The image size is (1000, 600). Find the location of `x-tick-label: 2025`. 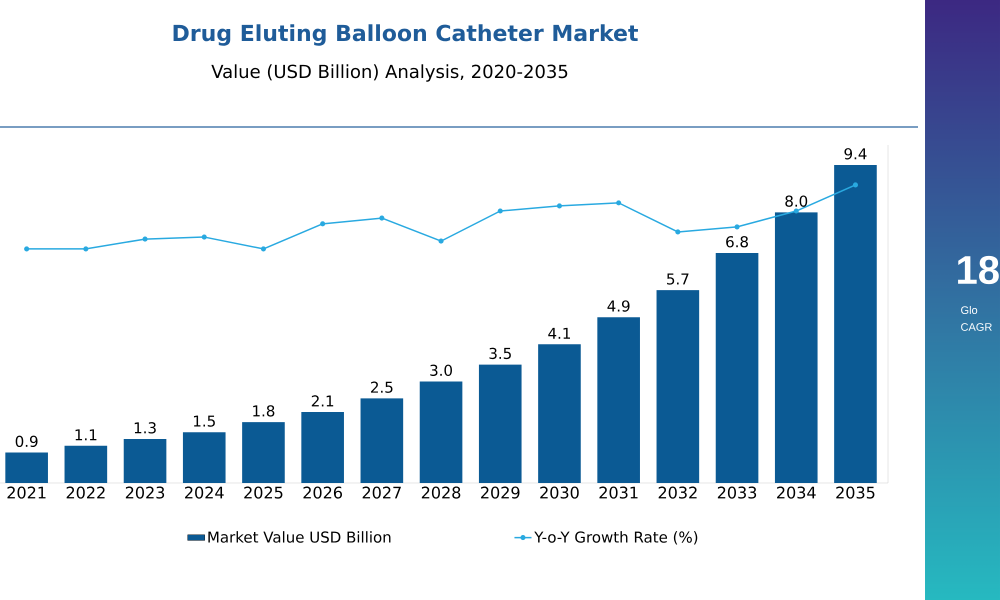

x-tick-label: 2025 is located at coordinates (263, 492).